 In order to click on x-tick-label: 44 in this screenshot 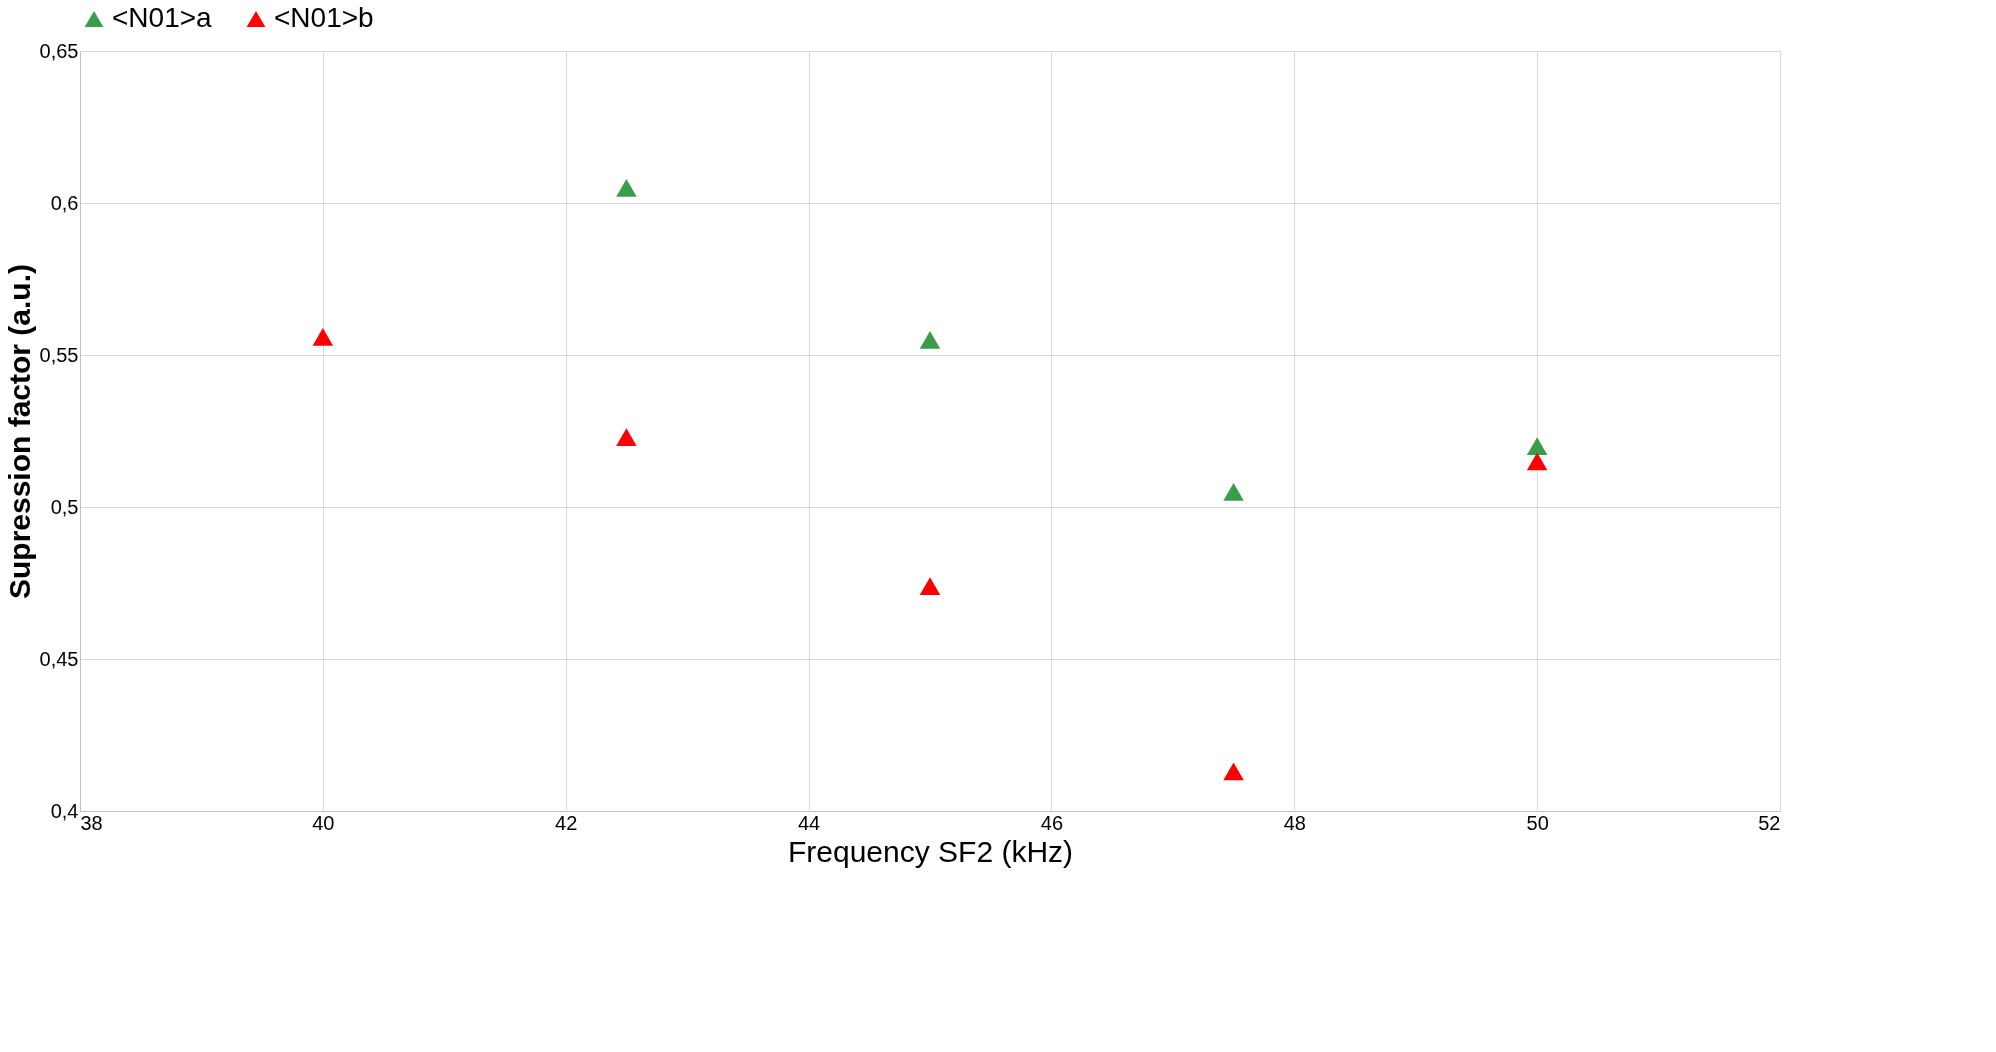, I will do `click(809, 822)`.